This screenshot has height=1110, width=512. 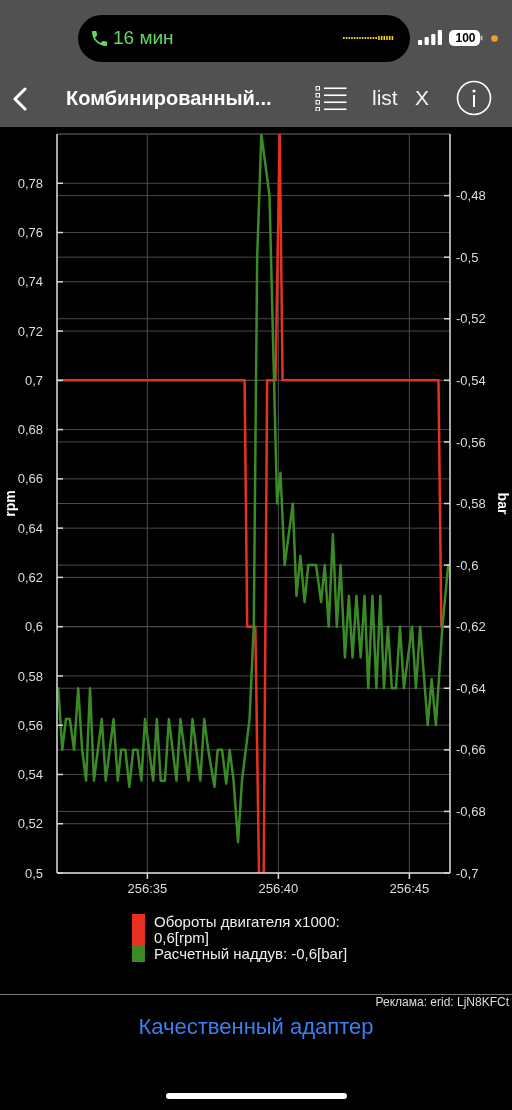 I want to click on legend-label: Расчетный наддув: -0,6[bar], so click(x=251, y=953).